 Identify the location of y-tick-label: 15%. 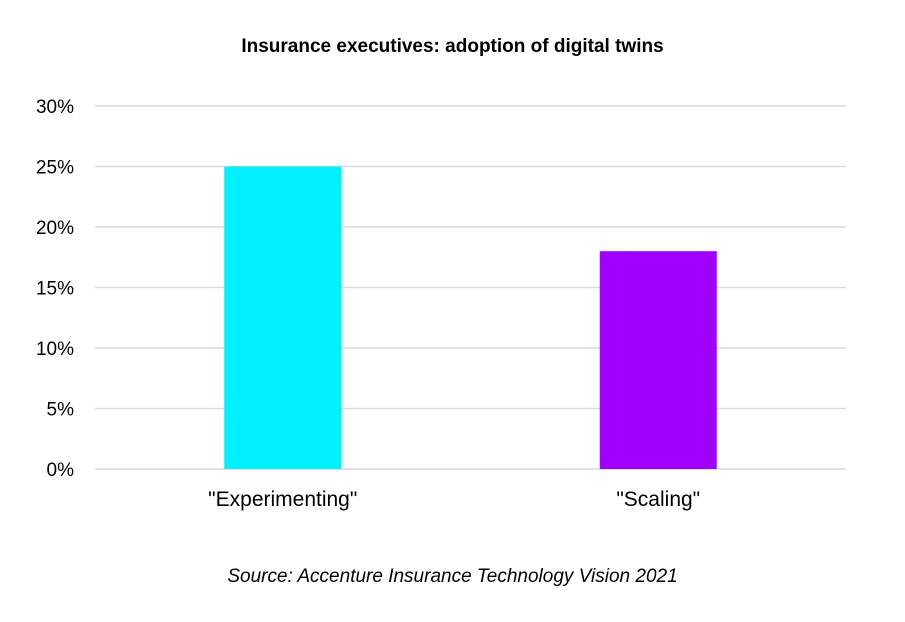
(55, 289).